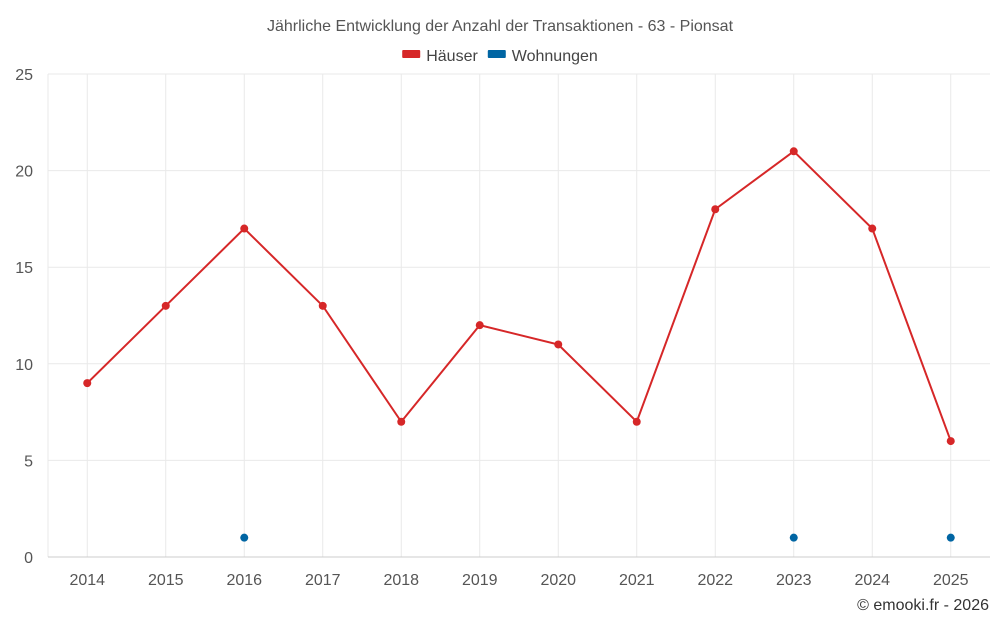  Describe the element at coordinates (24, 268) in the screenshot. I see `y-tick-label: 15` at that location.